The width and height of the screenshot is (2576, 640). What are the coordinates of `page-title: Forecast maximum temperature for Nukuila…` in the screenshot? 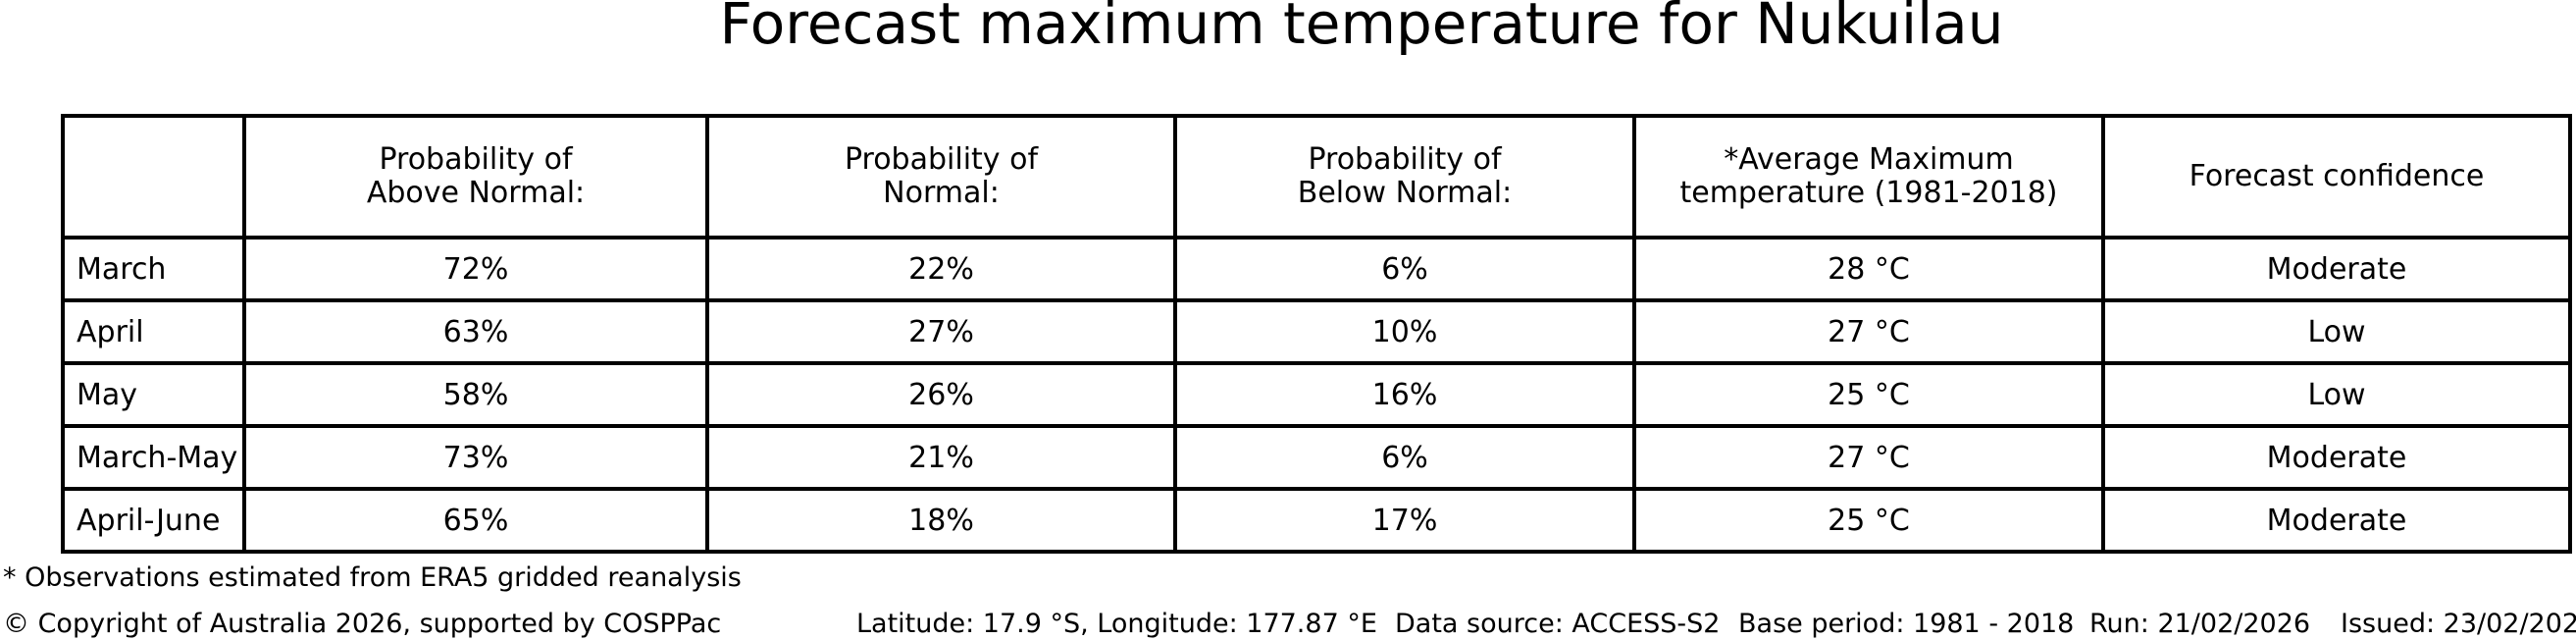 It's located at (1361, 28).